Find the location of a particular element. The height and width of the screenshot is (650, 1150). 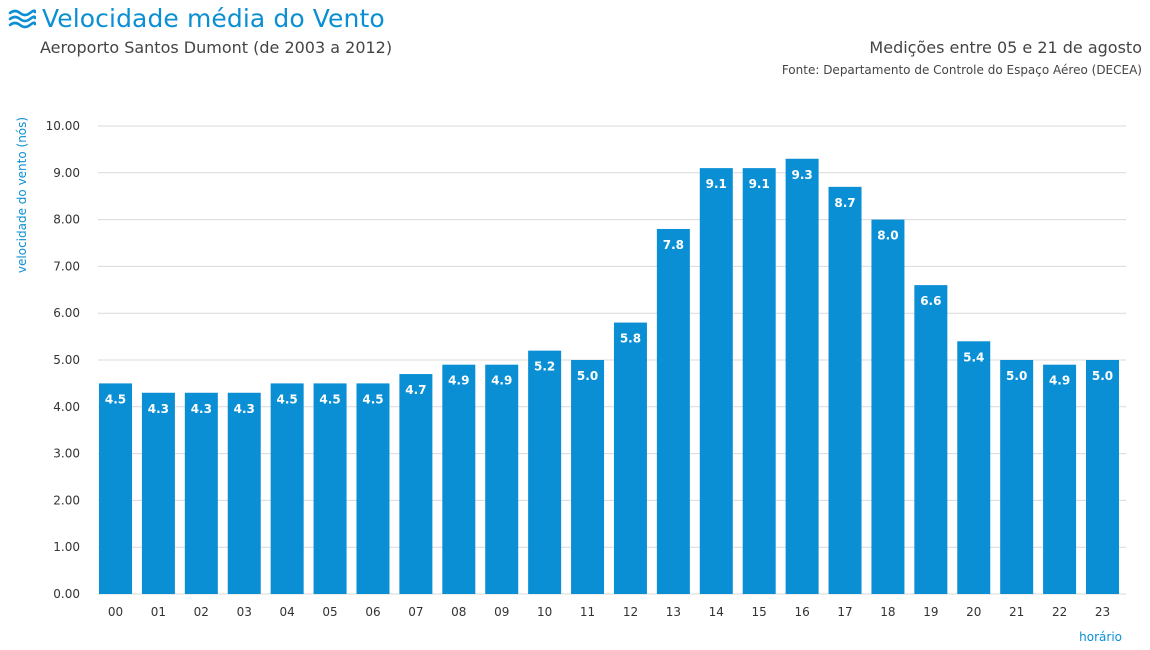

chart-title: Velocidade média do Vento is located at coordinates (213, 18).